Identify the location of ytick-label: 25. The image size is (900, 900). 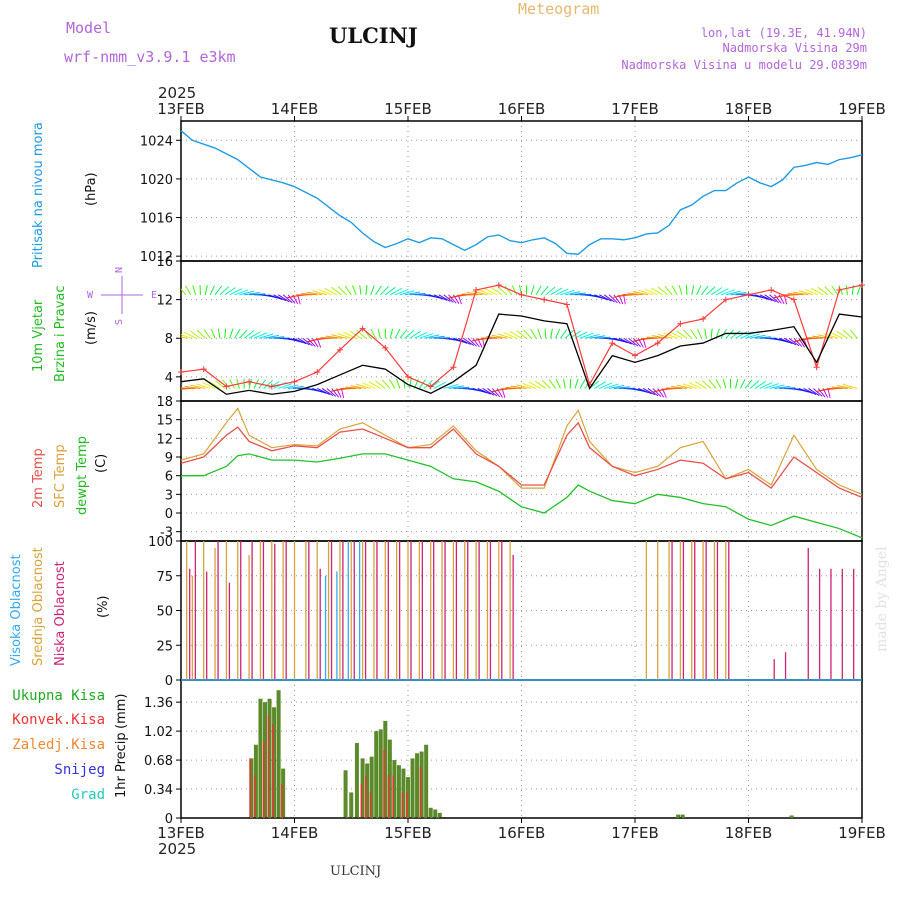
(164, 646).